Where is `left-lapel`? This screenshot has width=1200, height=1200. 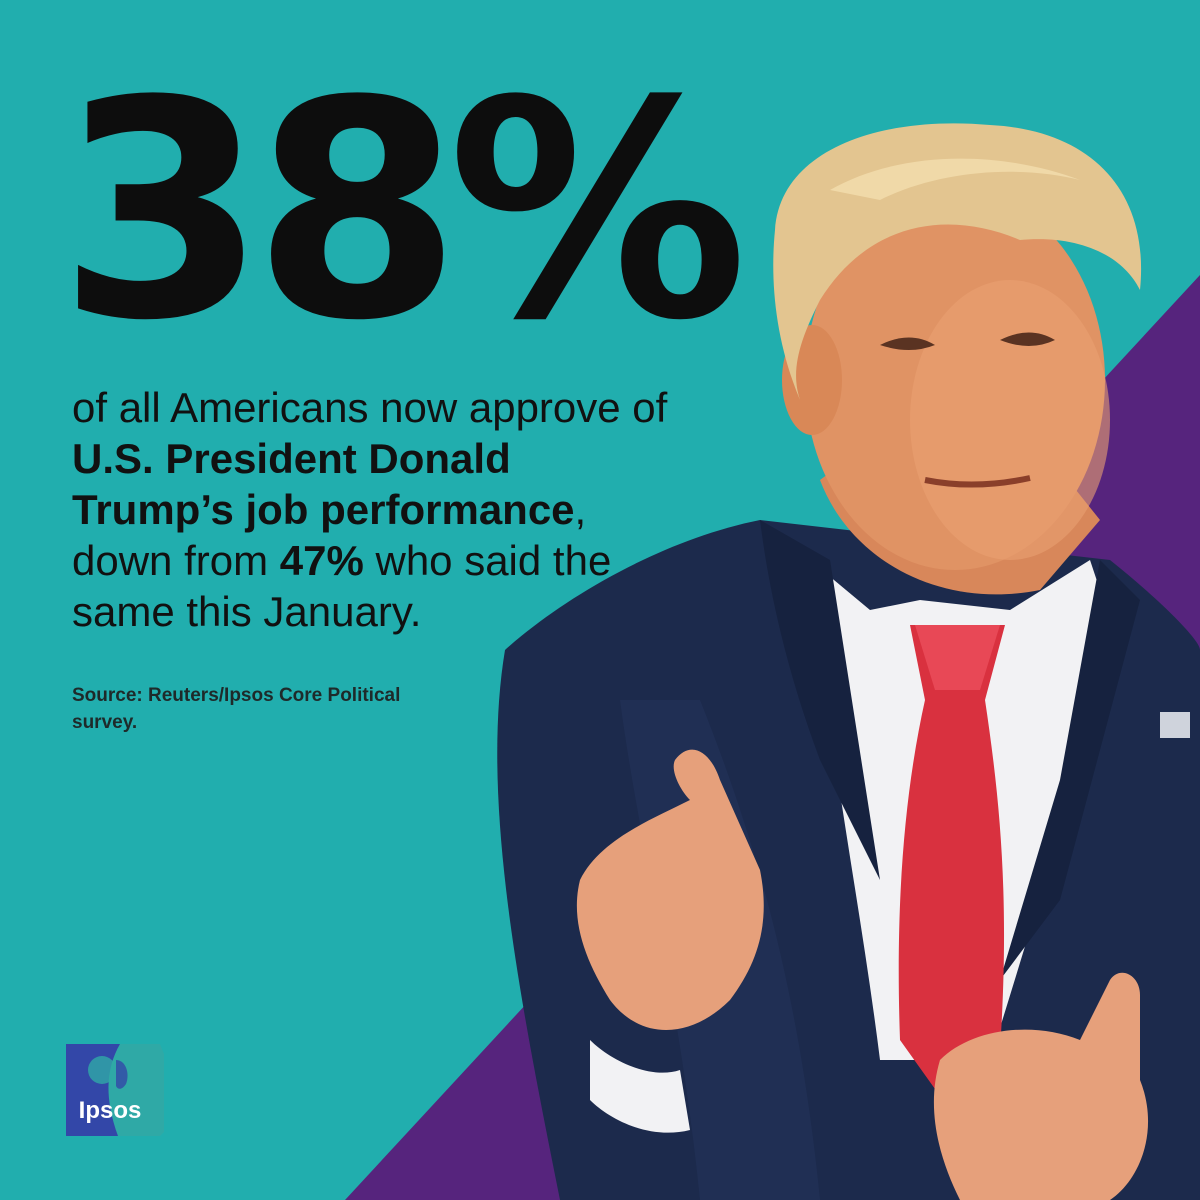
left-lapel is located at coordinates (820, 700).